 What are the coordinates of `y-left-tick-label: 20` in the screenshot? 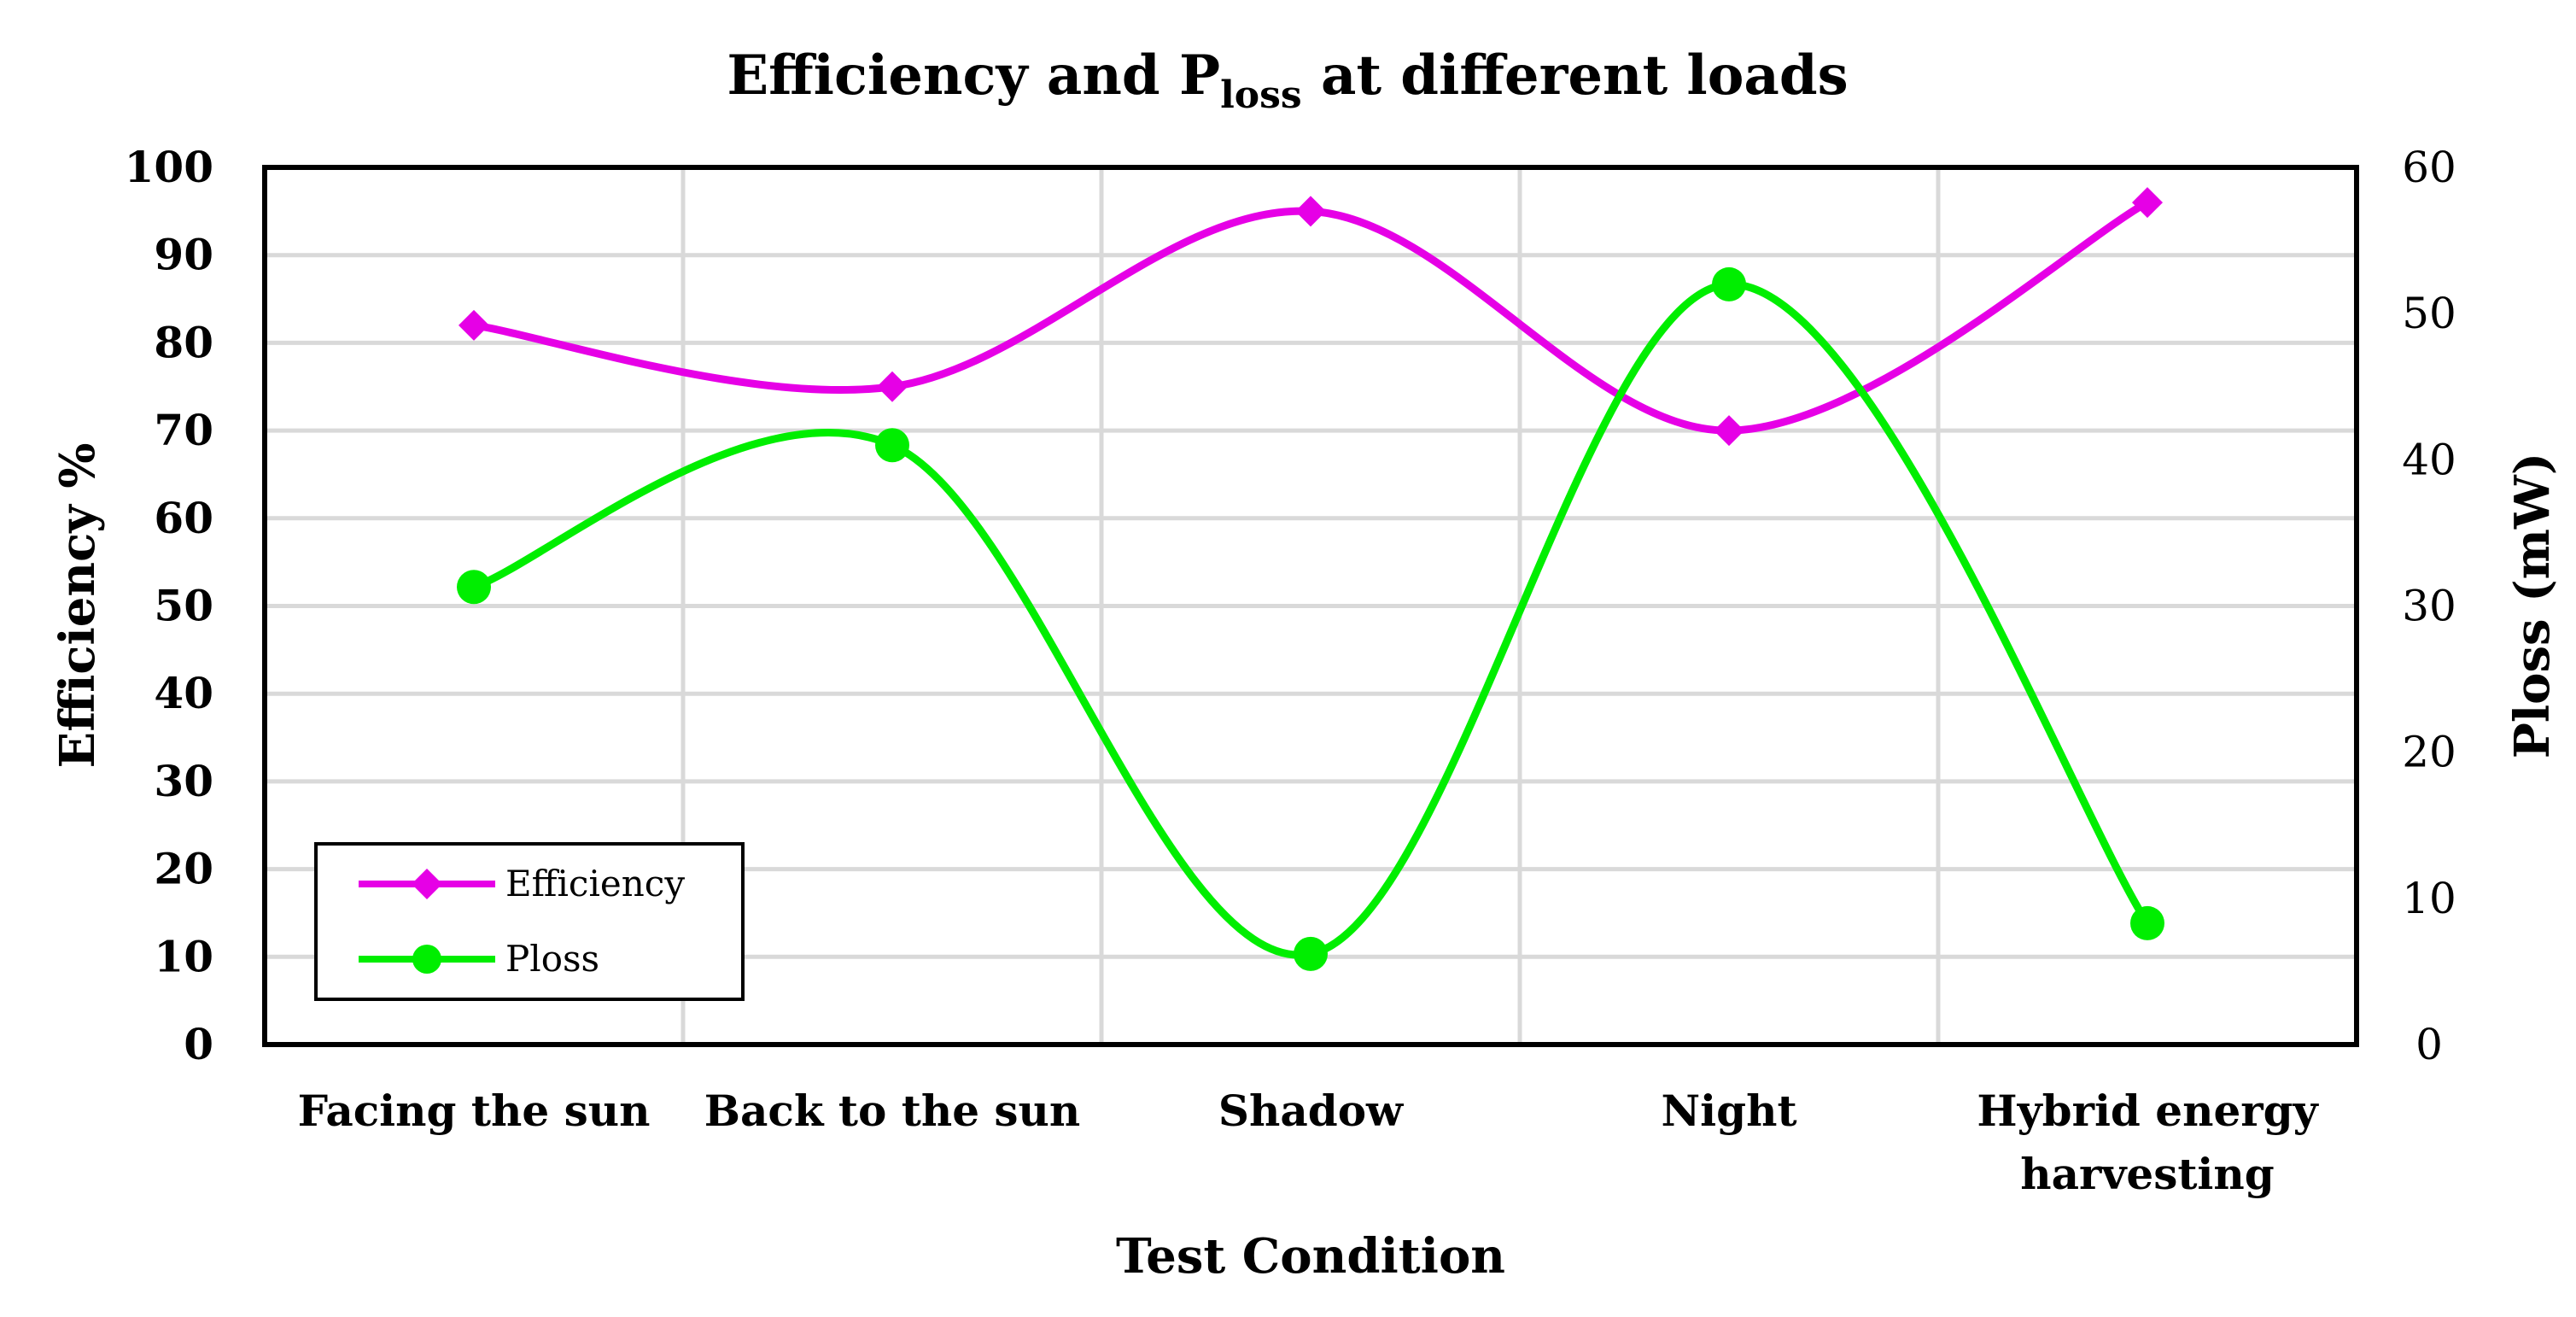 It's located at (183, 869).